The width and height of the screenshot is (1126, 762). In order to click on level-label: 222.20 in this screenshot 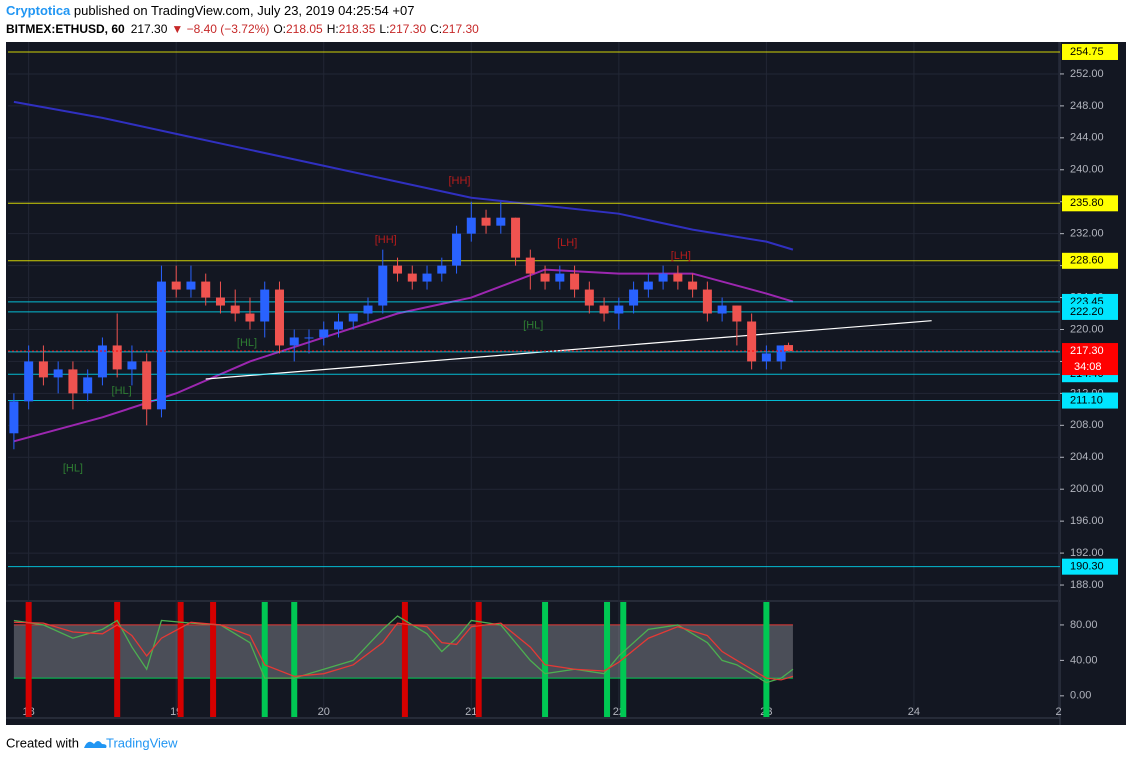, I will do `click(1087, 312)`.